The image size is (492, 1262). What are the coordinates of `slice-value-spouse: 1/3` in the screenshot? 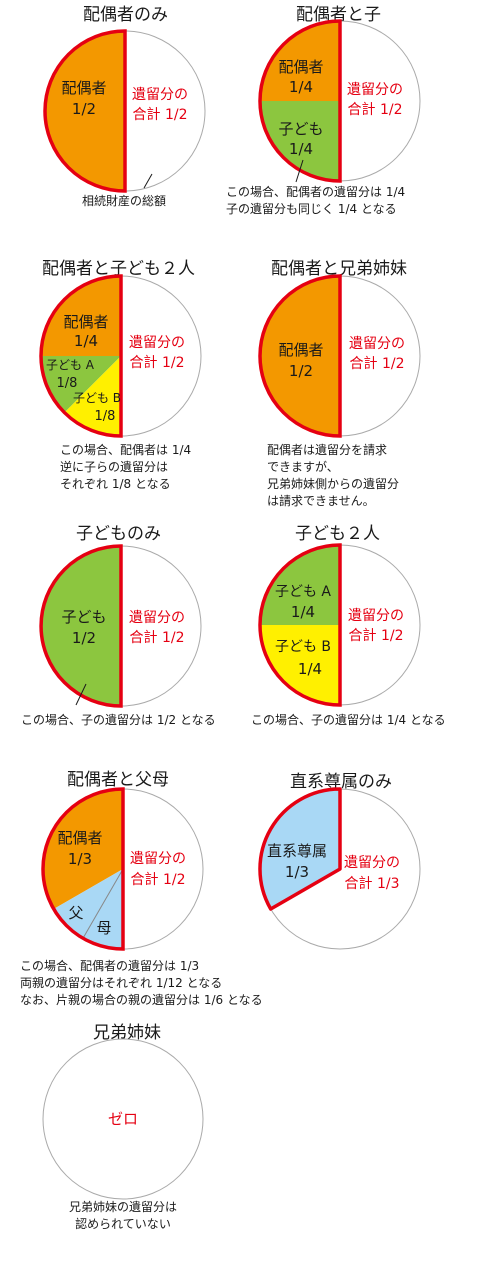 It's located at (80, 859).